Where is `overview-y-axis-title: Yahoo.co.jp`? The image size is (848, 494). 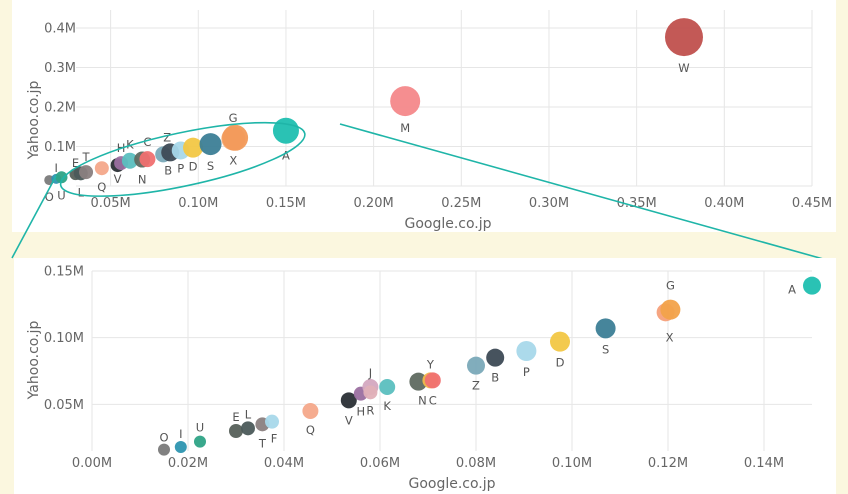
overview-y-axis-title: Yahoo.co.jp is located at coordinates (34, 121).